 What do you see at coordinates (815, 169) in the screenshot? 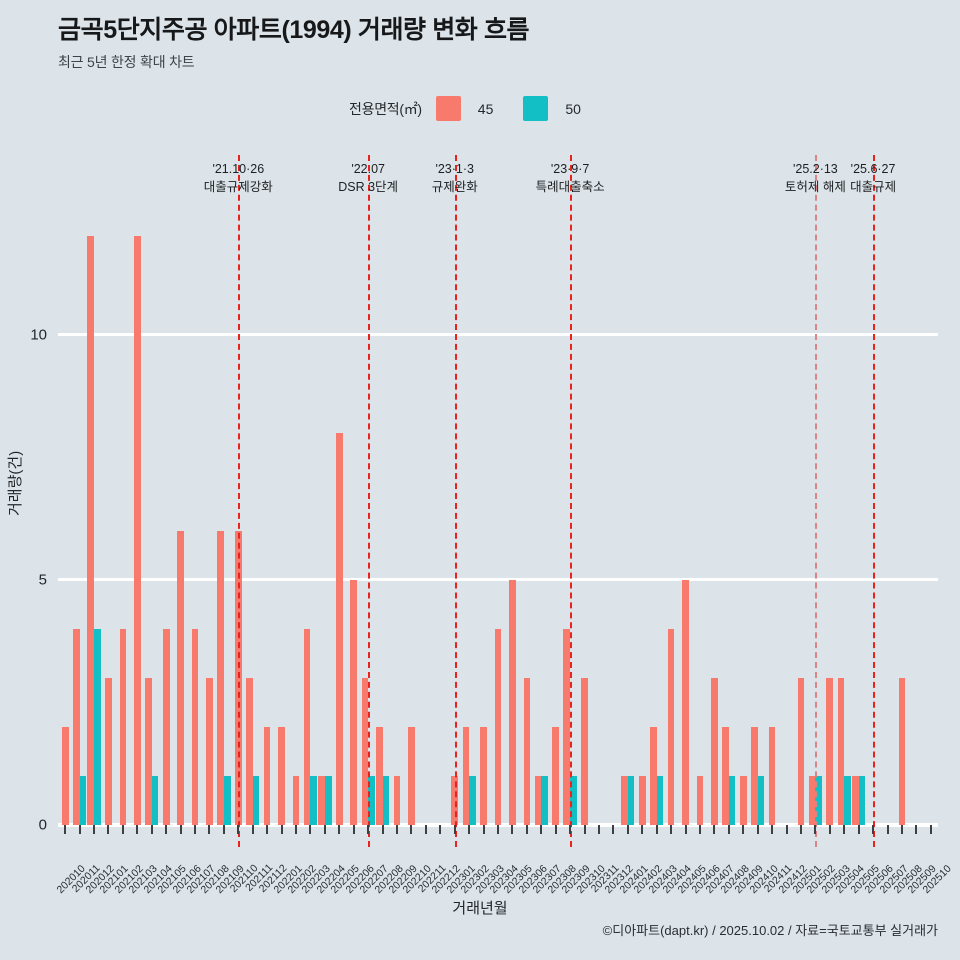
I see `event-date: '25.2·13` at bounding box center [815, 169].